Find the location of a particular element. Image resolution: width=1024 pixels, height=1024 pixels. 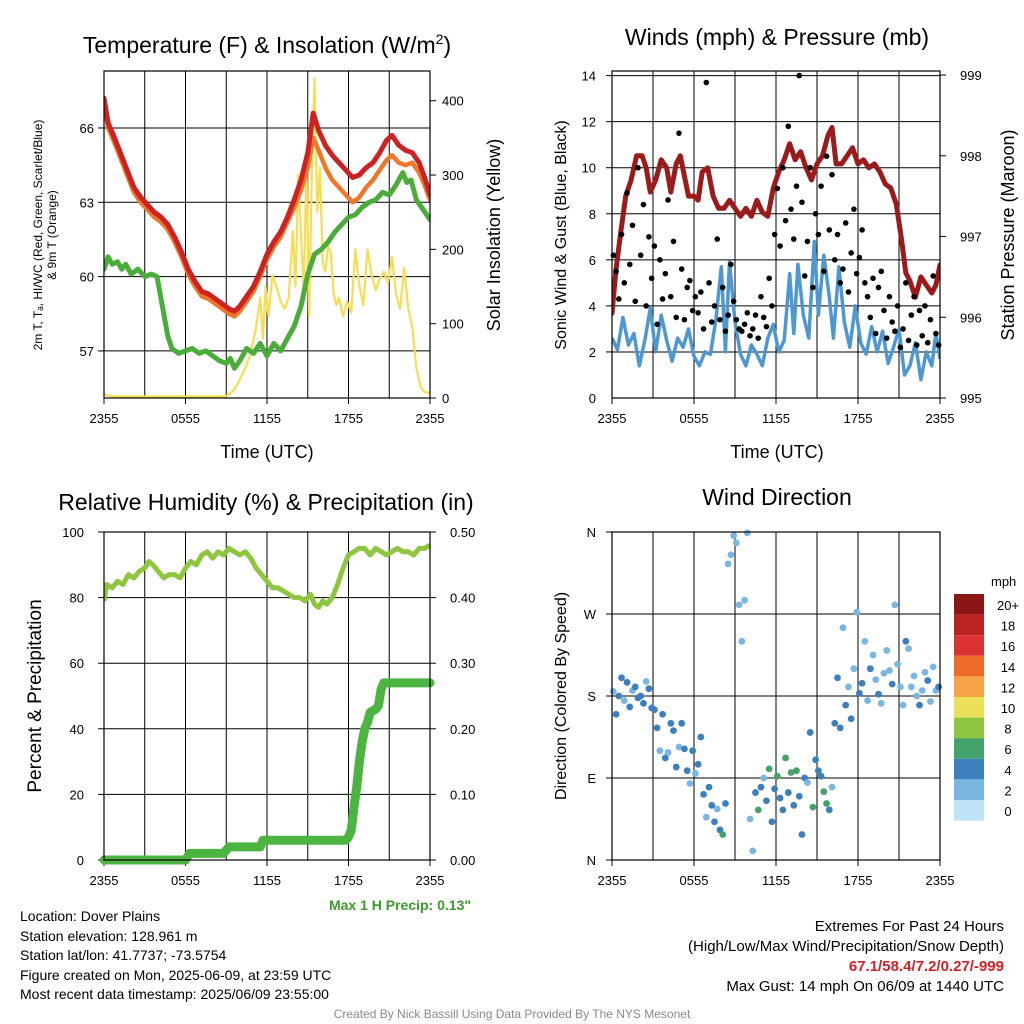

temp-xtick-label: 2355 is located at coordinates (104, 418).